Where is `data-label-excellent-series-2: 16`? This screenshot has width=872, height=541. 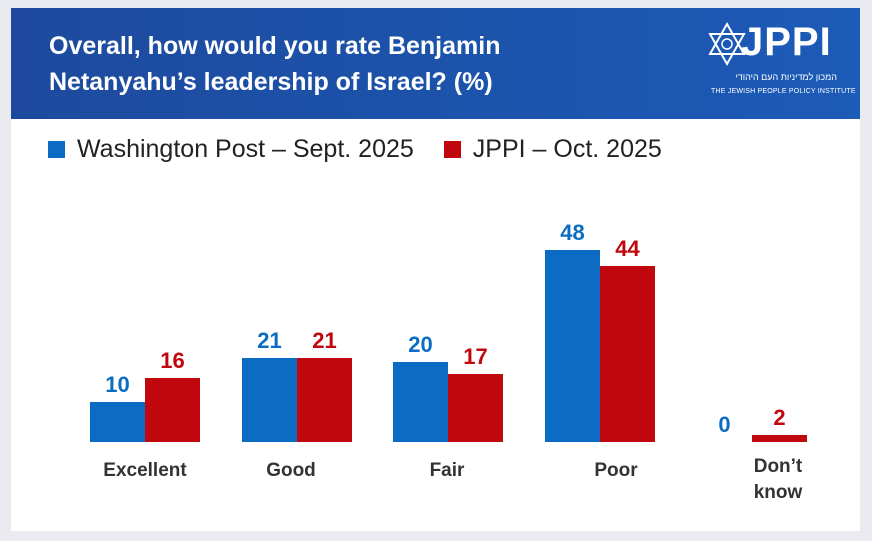 data-label-excellent-series-2: 16 is located at coordinates (172, 360).